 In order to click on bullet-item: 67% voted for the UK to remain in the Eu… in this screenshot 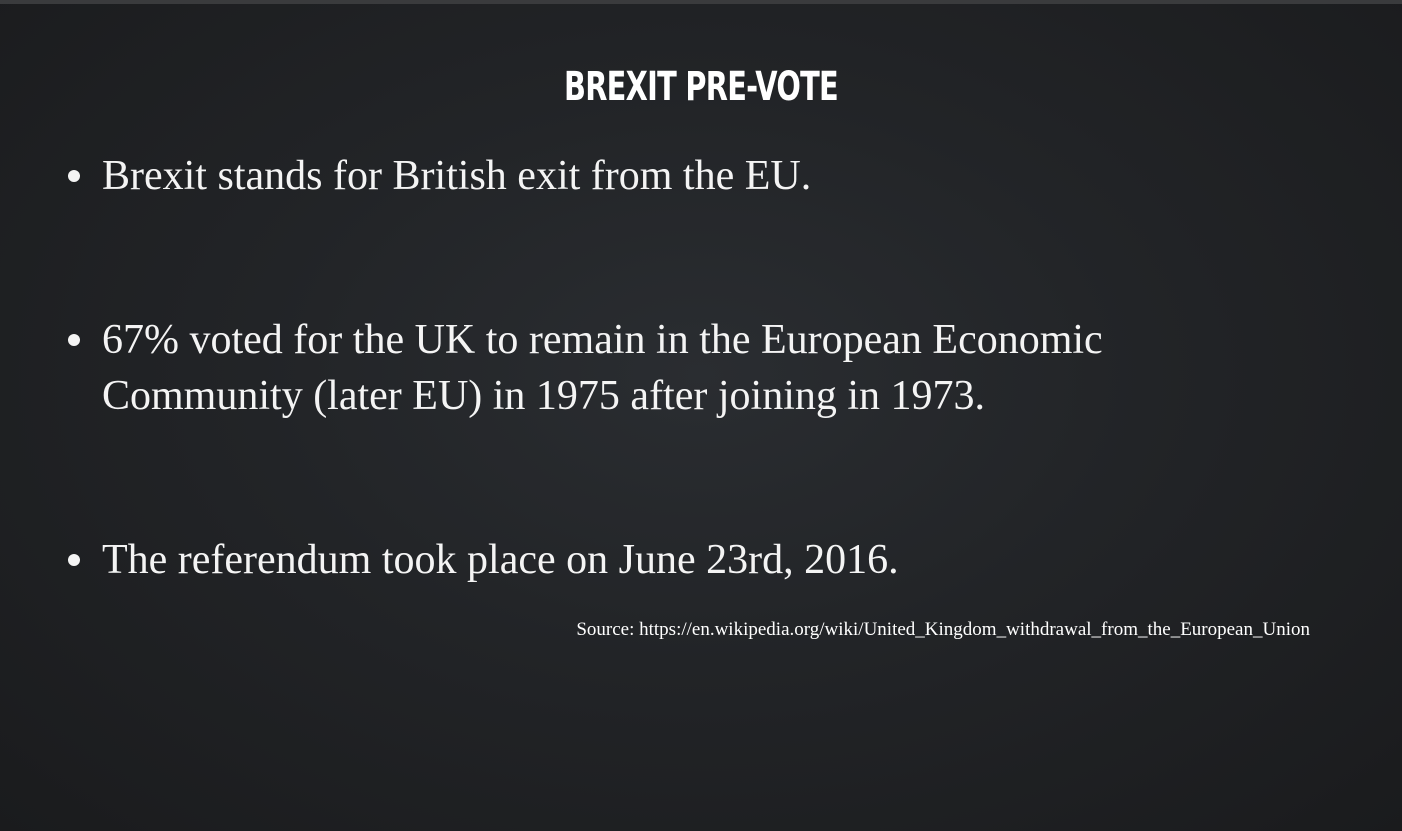, I will do `click(642, 368)`.